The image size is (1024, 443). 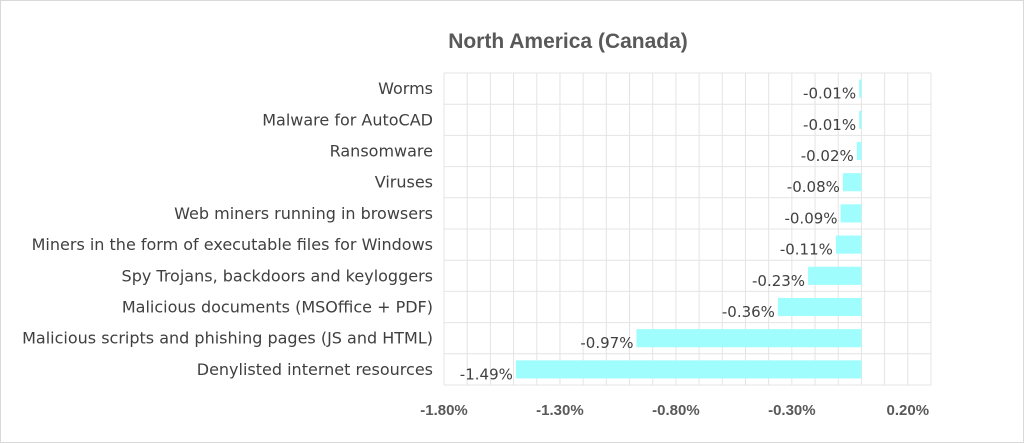 What do you see at coordinates (303, 213) in the screenshot?
I see `category-label: Web miners running in browsers` at bounding box center [303, 213].